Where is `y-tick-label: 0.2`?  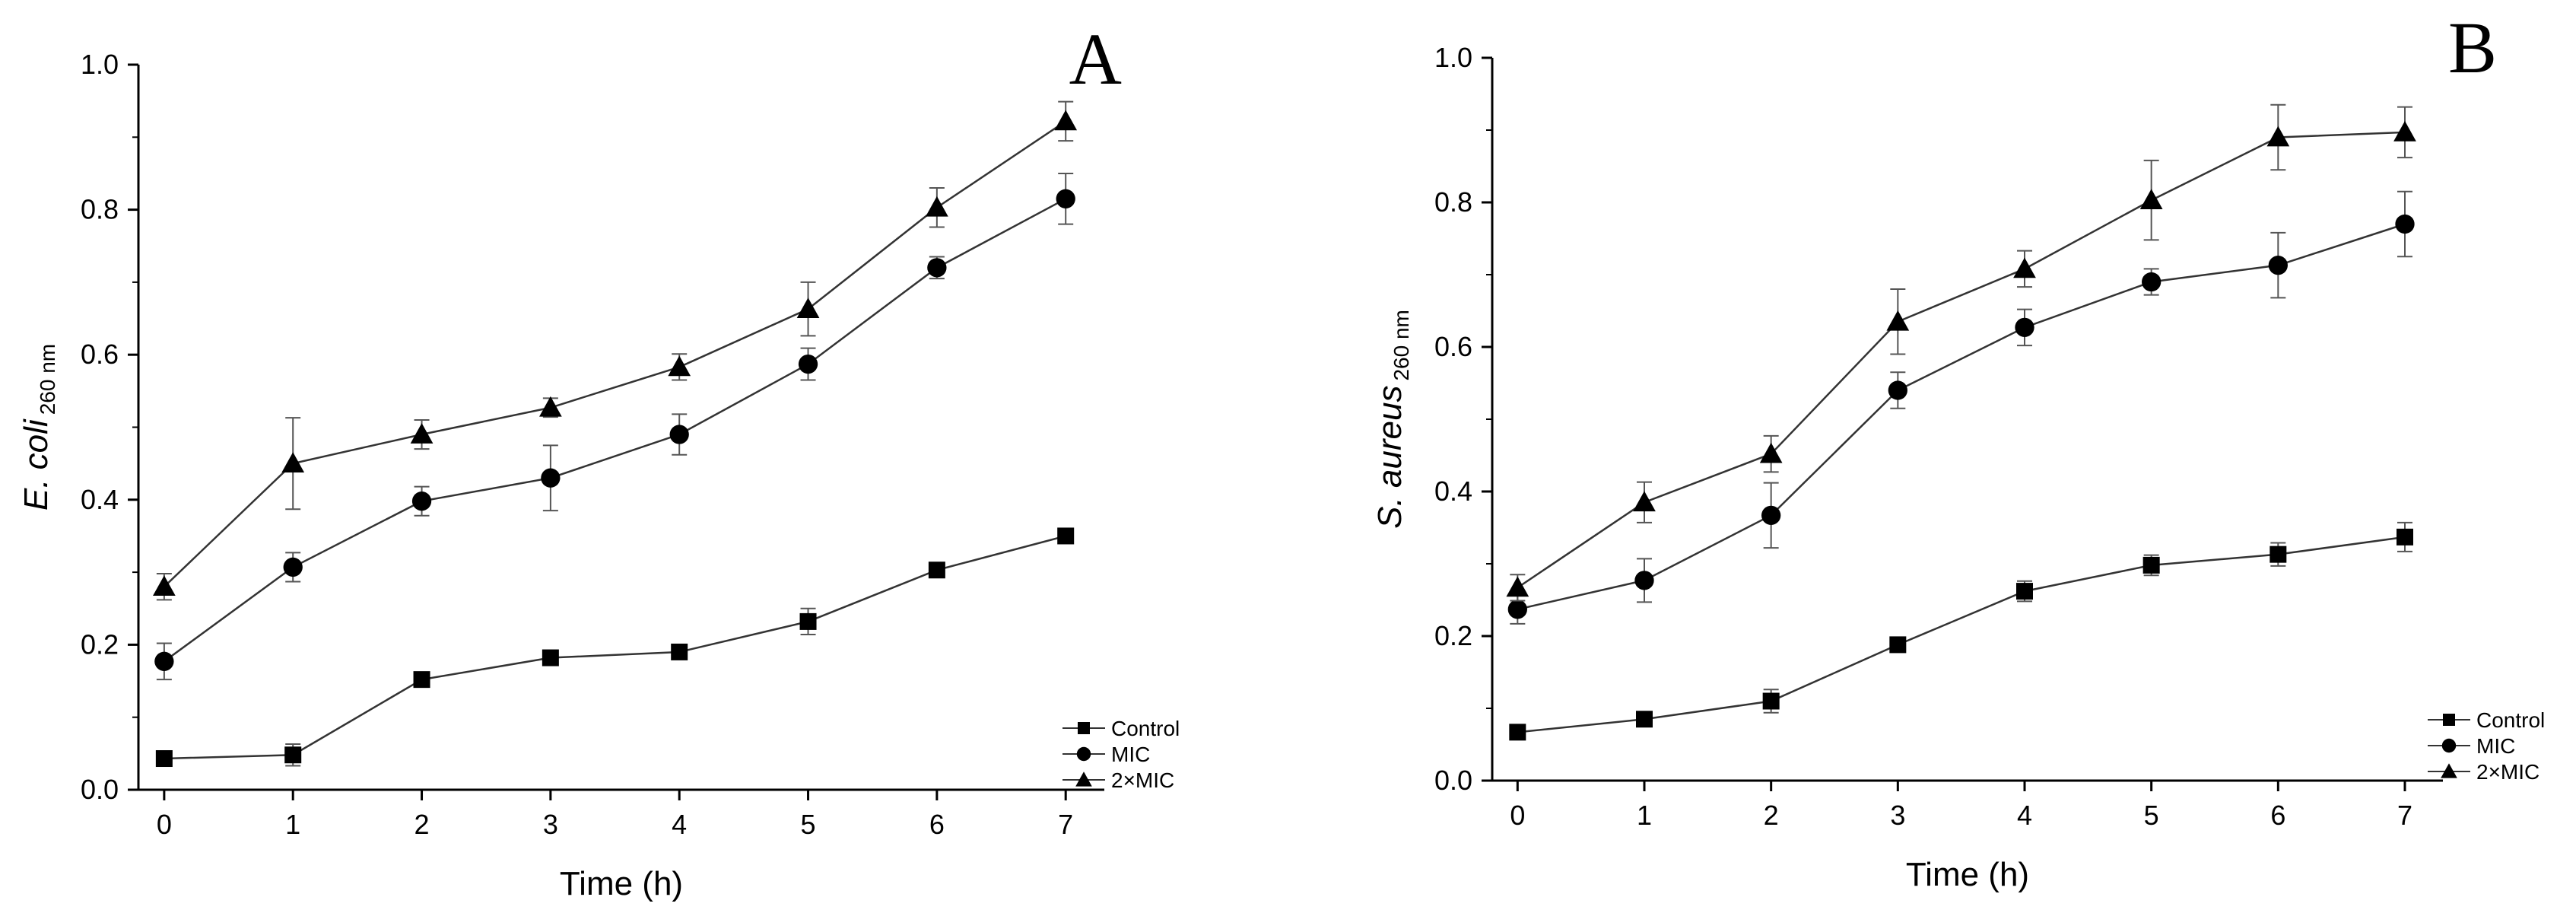 y-tick-label: 0.2 is located at coordinates (1453, 635).